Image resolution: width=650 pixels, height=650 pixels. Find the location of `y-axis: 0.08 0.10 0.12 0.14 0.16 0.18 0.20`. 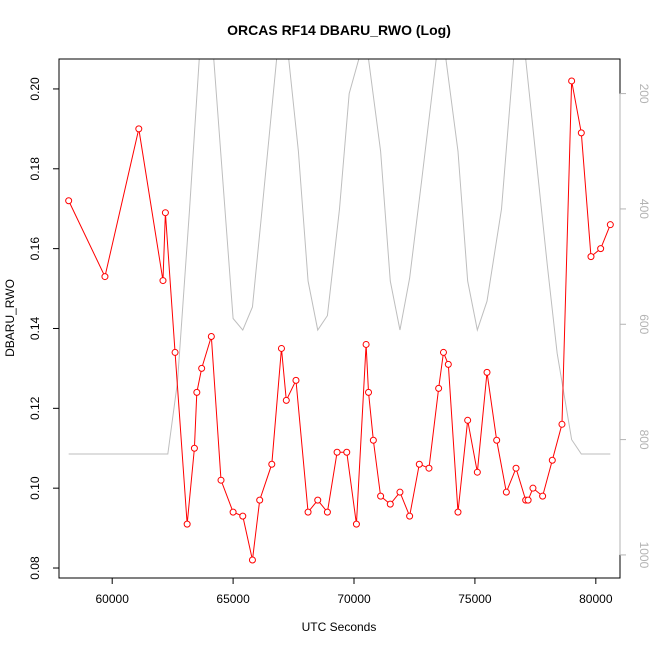

y-axis: 0.08 0.10 0.12 0.14 0.16 0.18 0.20 is located at coordinates (44, 328).